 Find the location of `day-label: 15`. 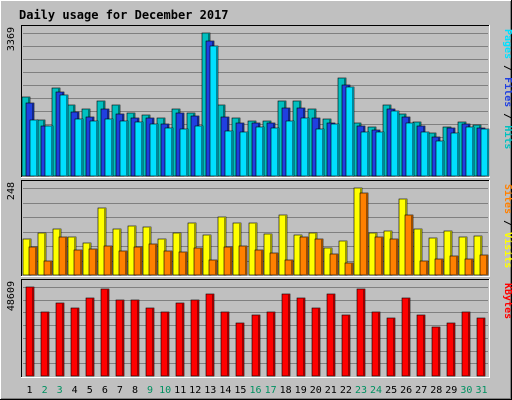

day-label: 15 is located at coordinates (240, 390).